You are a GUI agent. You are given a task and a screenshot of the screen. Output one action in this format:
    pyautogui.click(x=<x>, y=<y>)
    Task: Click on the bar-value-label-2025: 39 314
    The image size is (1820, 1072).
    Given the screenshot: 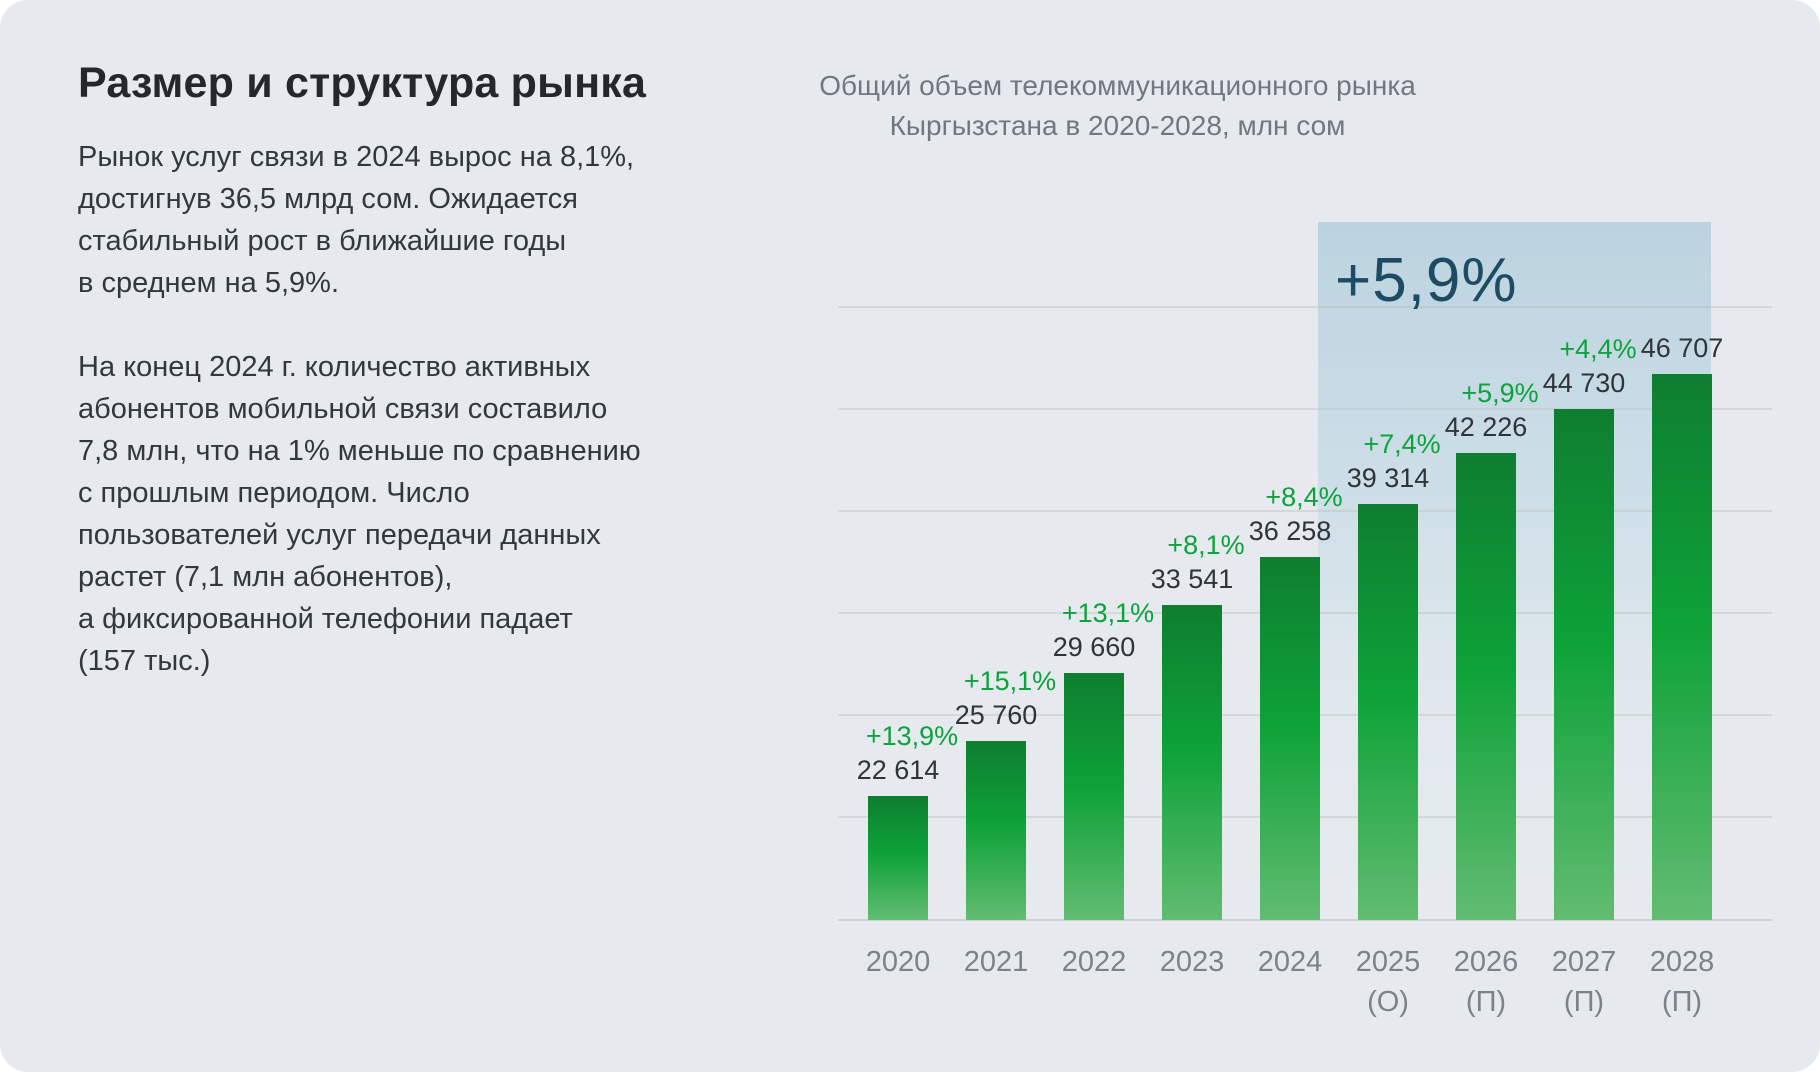 What is the action you would take?
    pyautogui.click(x=1388, y=478)
    